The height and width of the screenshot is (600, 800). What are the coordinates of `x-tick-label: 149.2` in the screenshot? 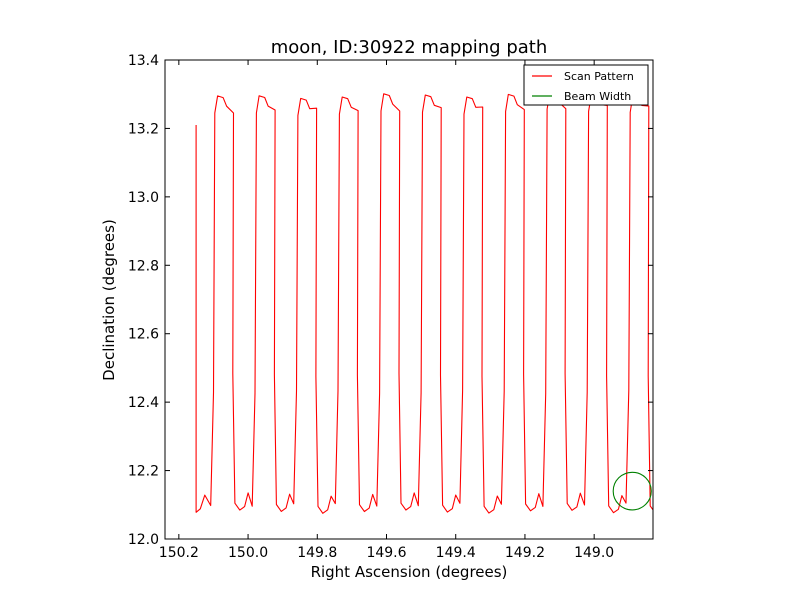 It's located at (525, 553).